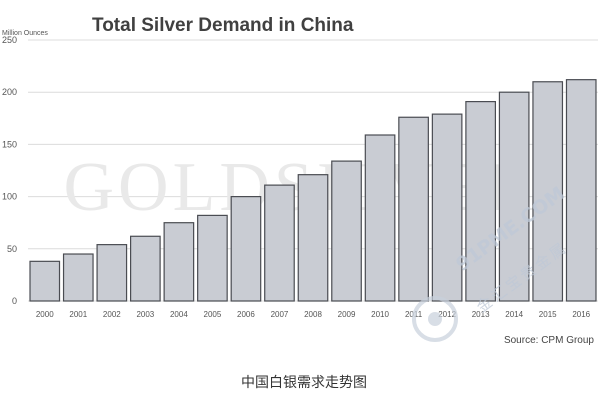  What do you see at coordinates (9, 170) in the screenshot?
I see `y-tick-labels: 0 50 100 150 200 250` at bounding box center [9, 170].